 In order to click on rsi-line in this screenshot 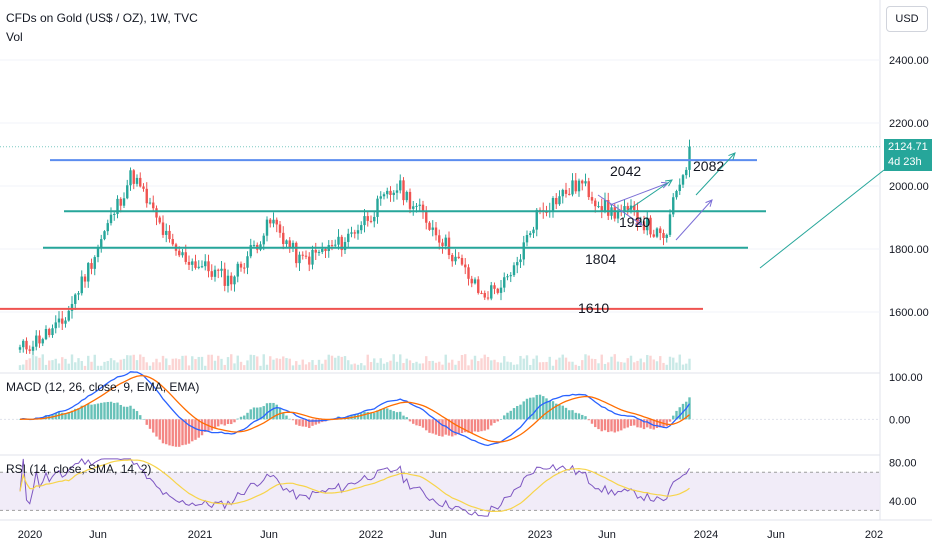, I will do `click(354, 487)`.